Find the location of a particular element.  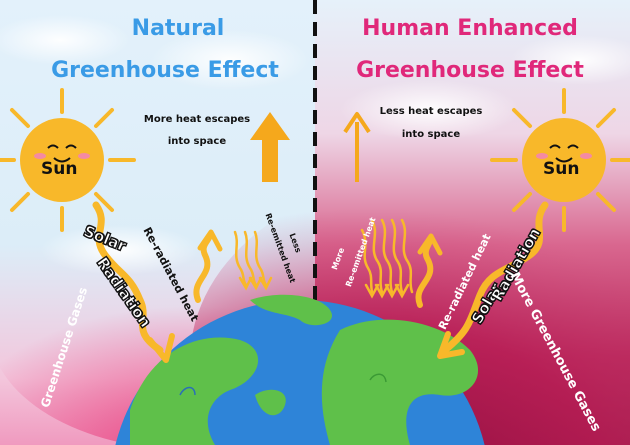

reemitted-arrows-right-icon is located at coordinates (387, 258).